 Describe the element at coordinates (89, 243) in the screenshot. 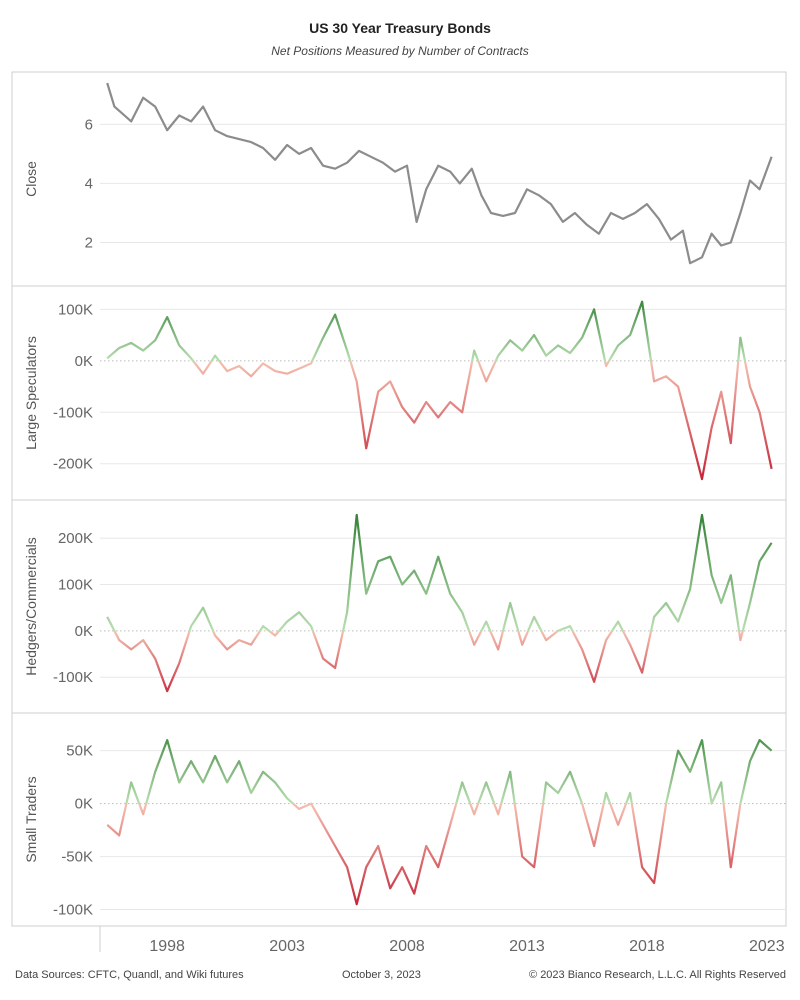

I see `y-tick-label: 2` at that location.